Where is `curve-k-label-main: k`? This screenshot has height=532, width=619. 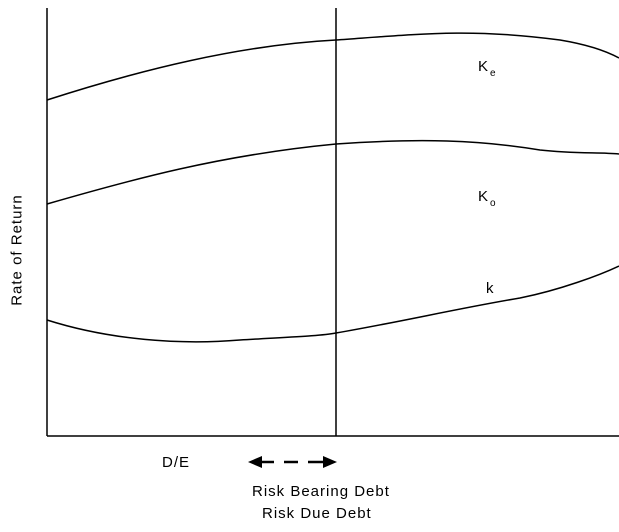
curve-k-label-main: k is located at coordinates (490, 288).